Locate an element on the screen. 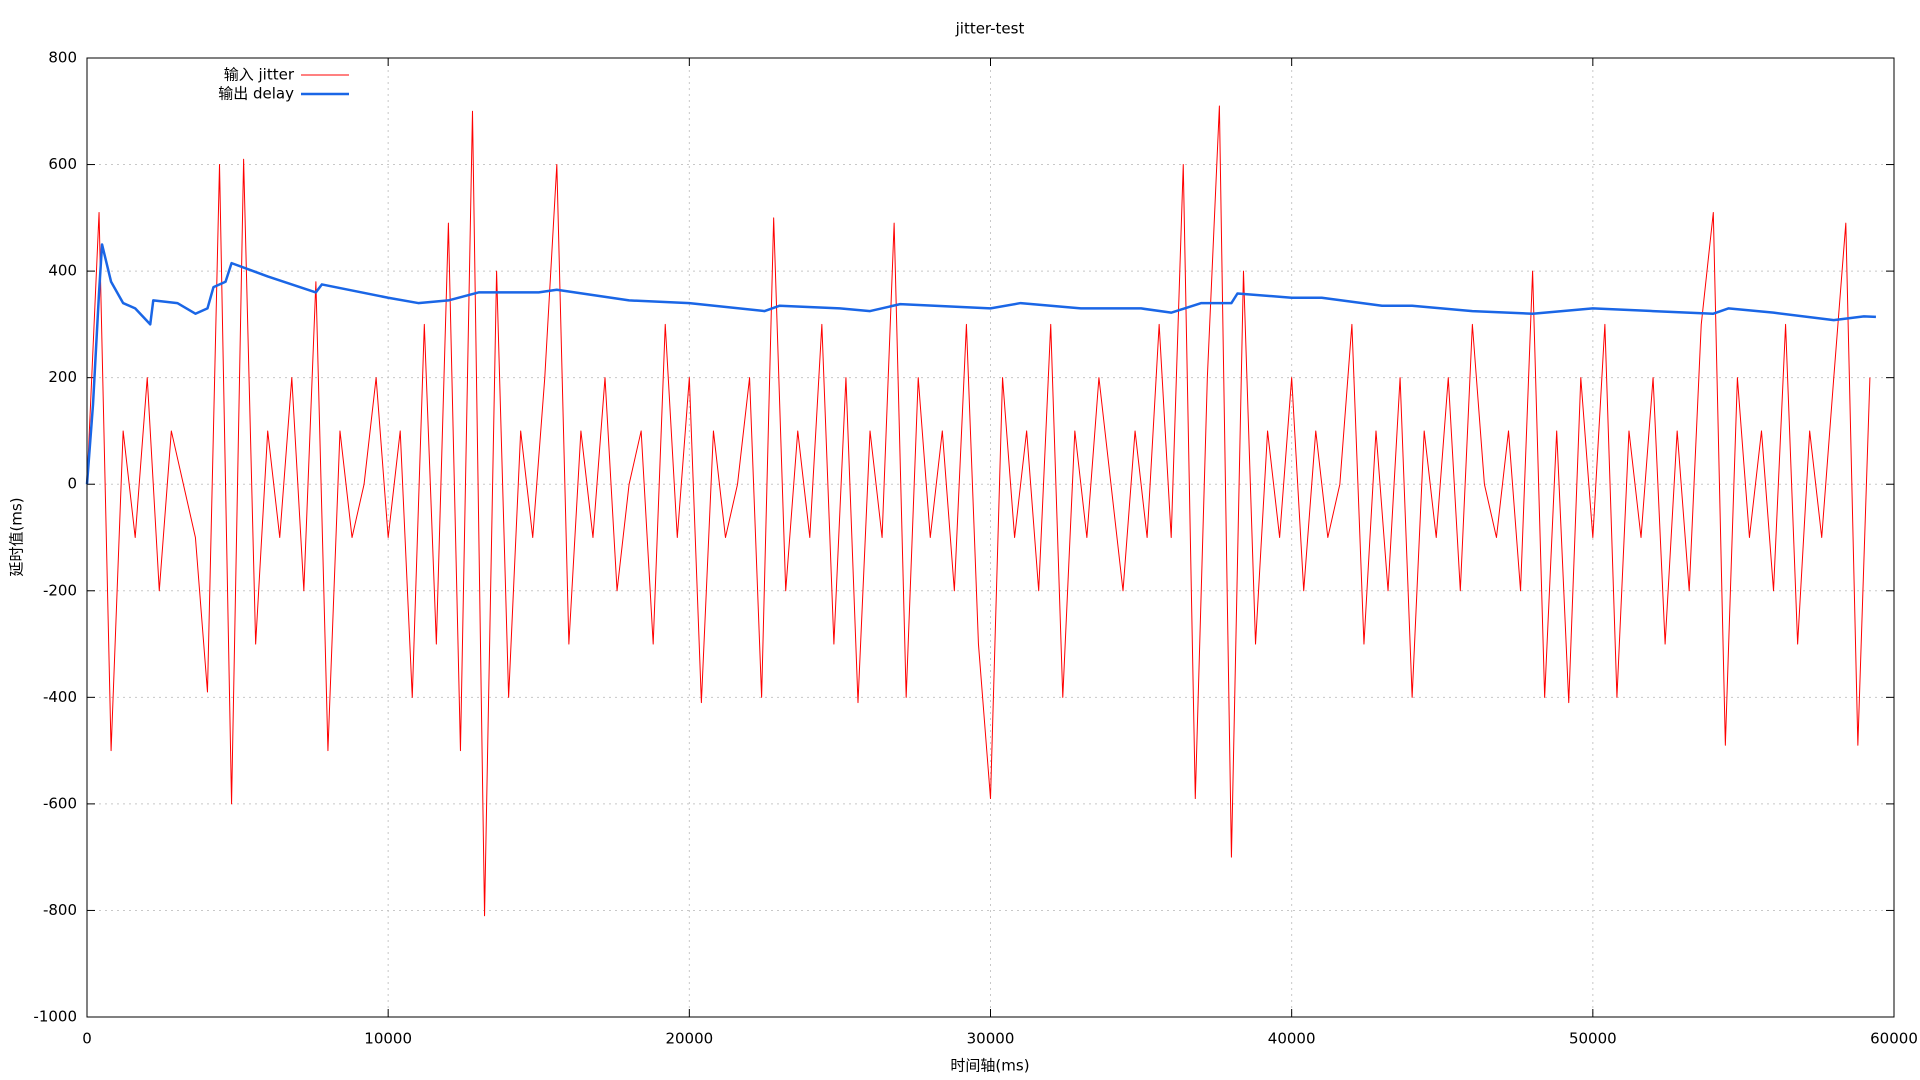  x-tick-label: 60000 is located at coordinates (1894, 1039).